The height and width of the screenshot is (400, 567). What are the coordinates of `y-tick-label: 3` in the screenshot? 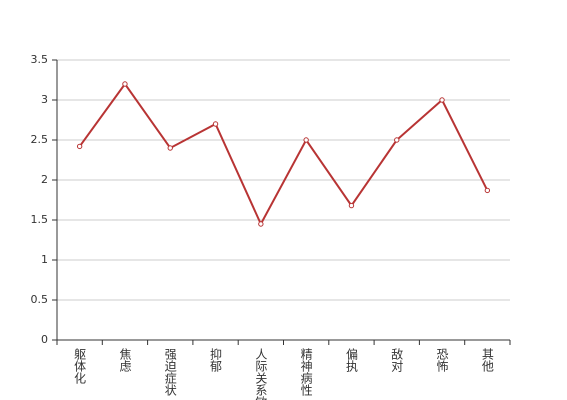 It's located at (44, 99).